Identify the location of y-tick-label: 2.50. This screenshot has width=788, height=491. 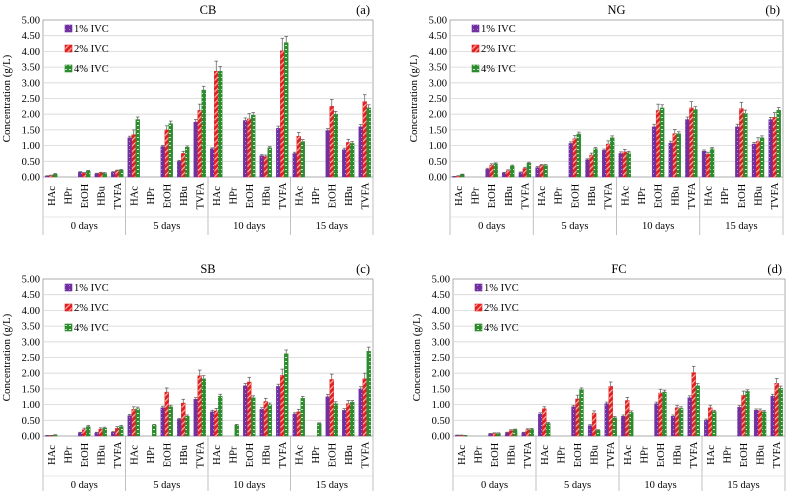
(31, 358).